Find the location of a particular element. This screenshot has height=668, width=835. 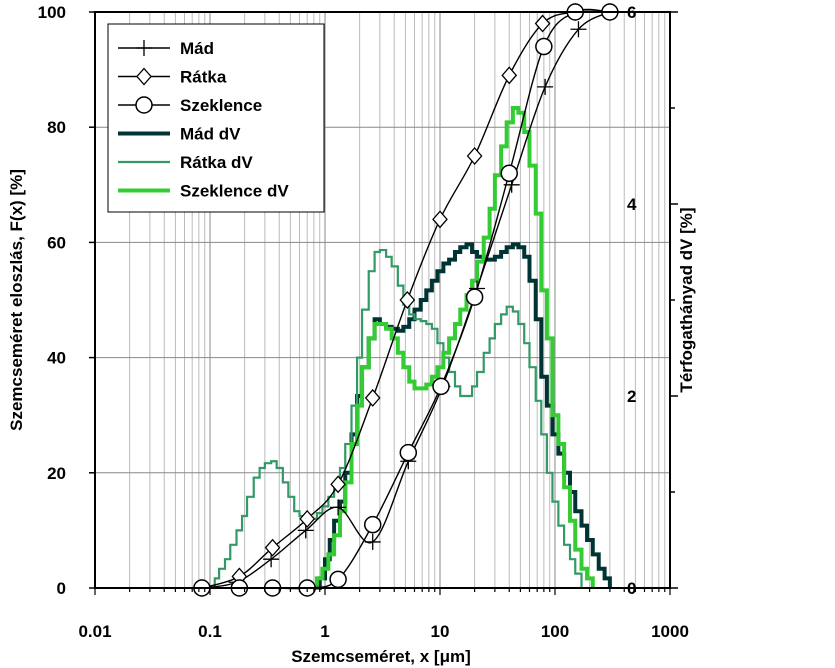

legend-item-szeklence: Szeklence is located at coordinates (190, 105).